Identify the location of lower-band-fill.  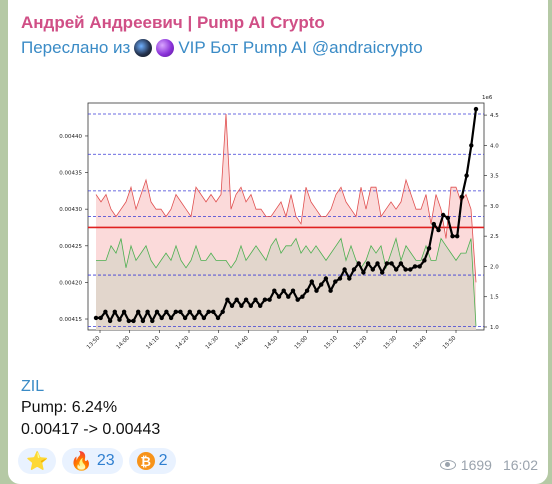
(286, 284).